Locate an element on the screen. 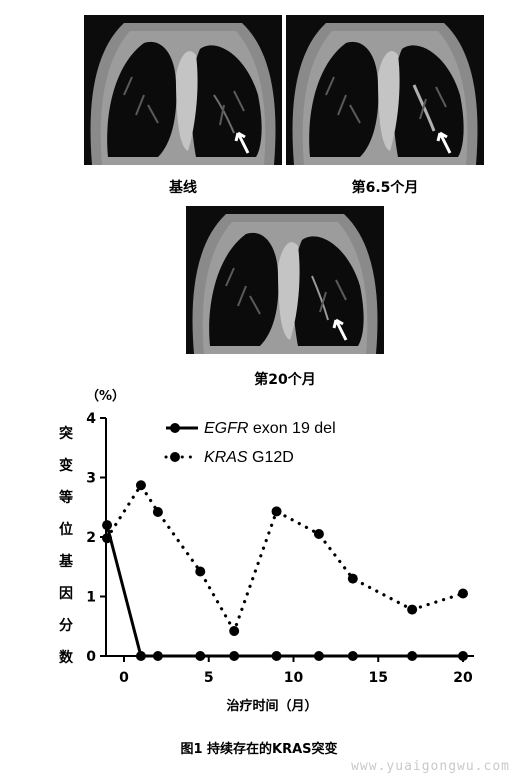 The image size is (518, 778). y-axis-label-char: 分 is located at coordinates (66, 626).